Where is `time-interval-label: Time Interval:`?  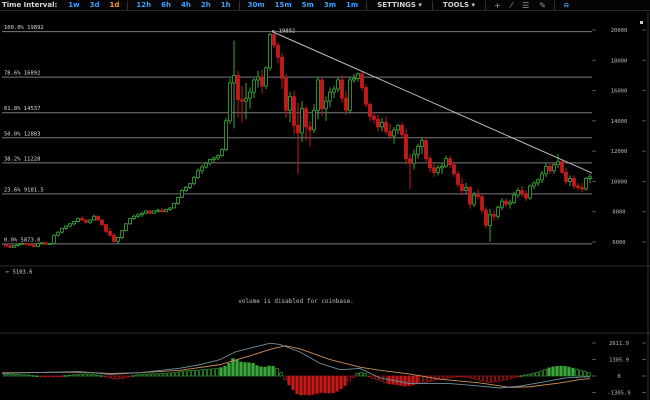
time-interval-label: Time Interval: is located at coordinates (30, 5).